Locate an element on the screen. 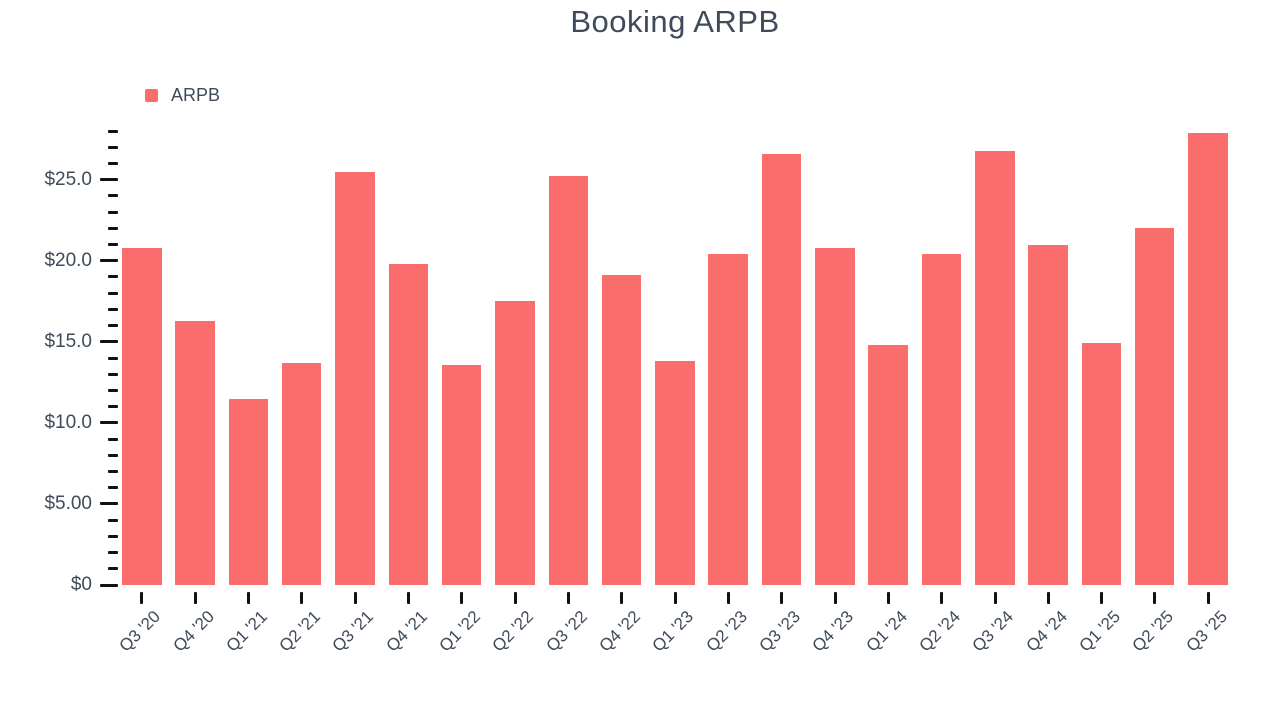  y-tick-label-15: $15.0 is located at coordinates (68, 341).